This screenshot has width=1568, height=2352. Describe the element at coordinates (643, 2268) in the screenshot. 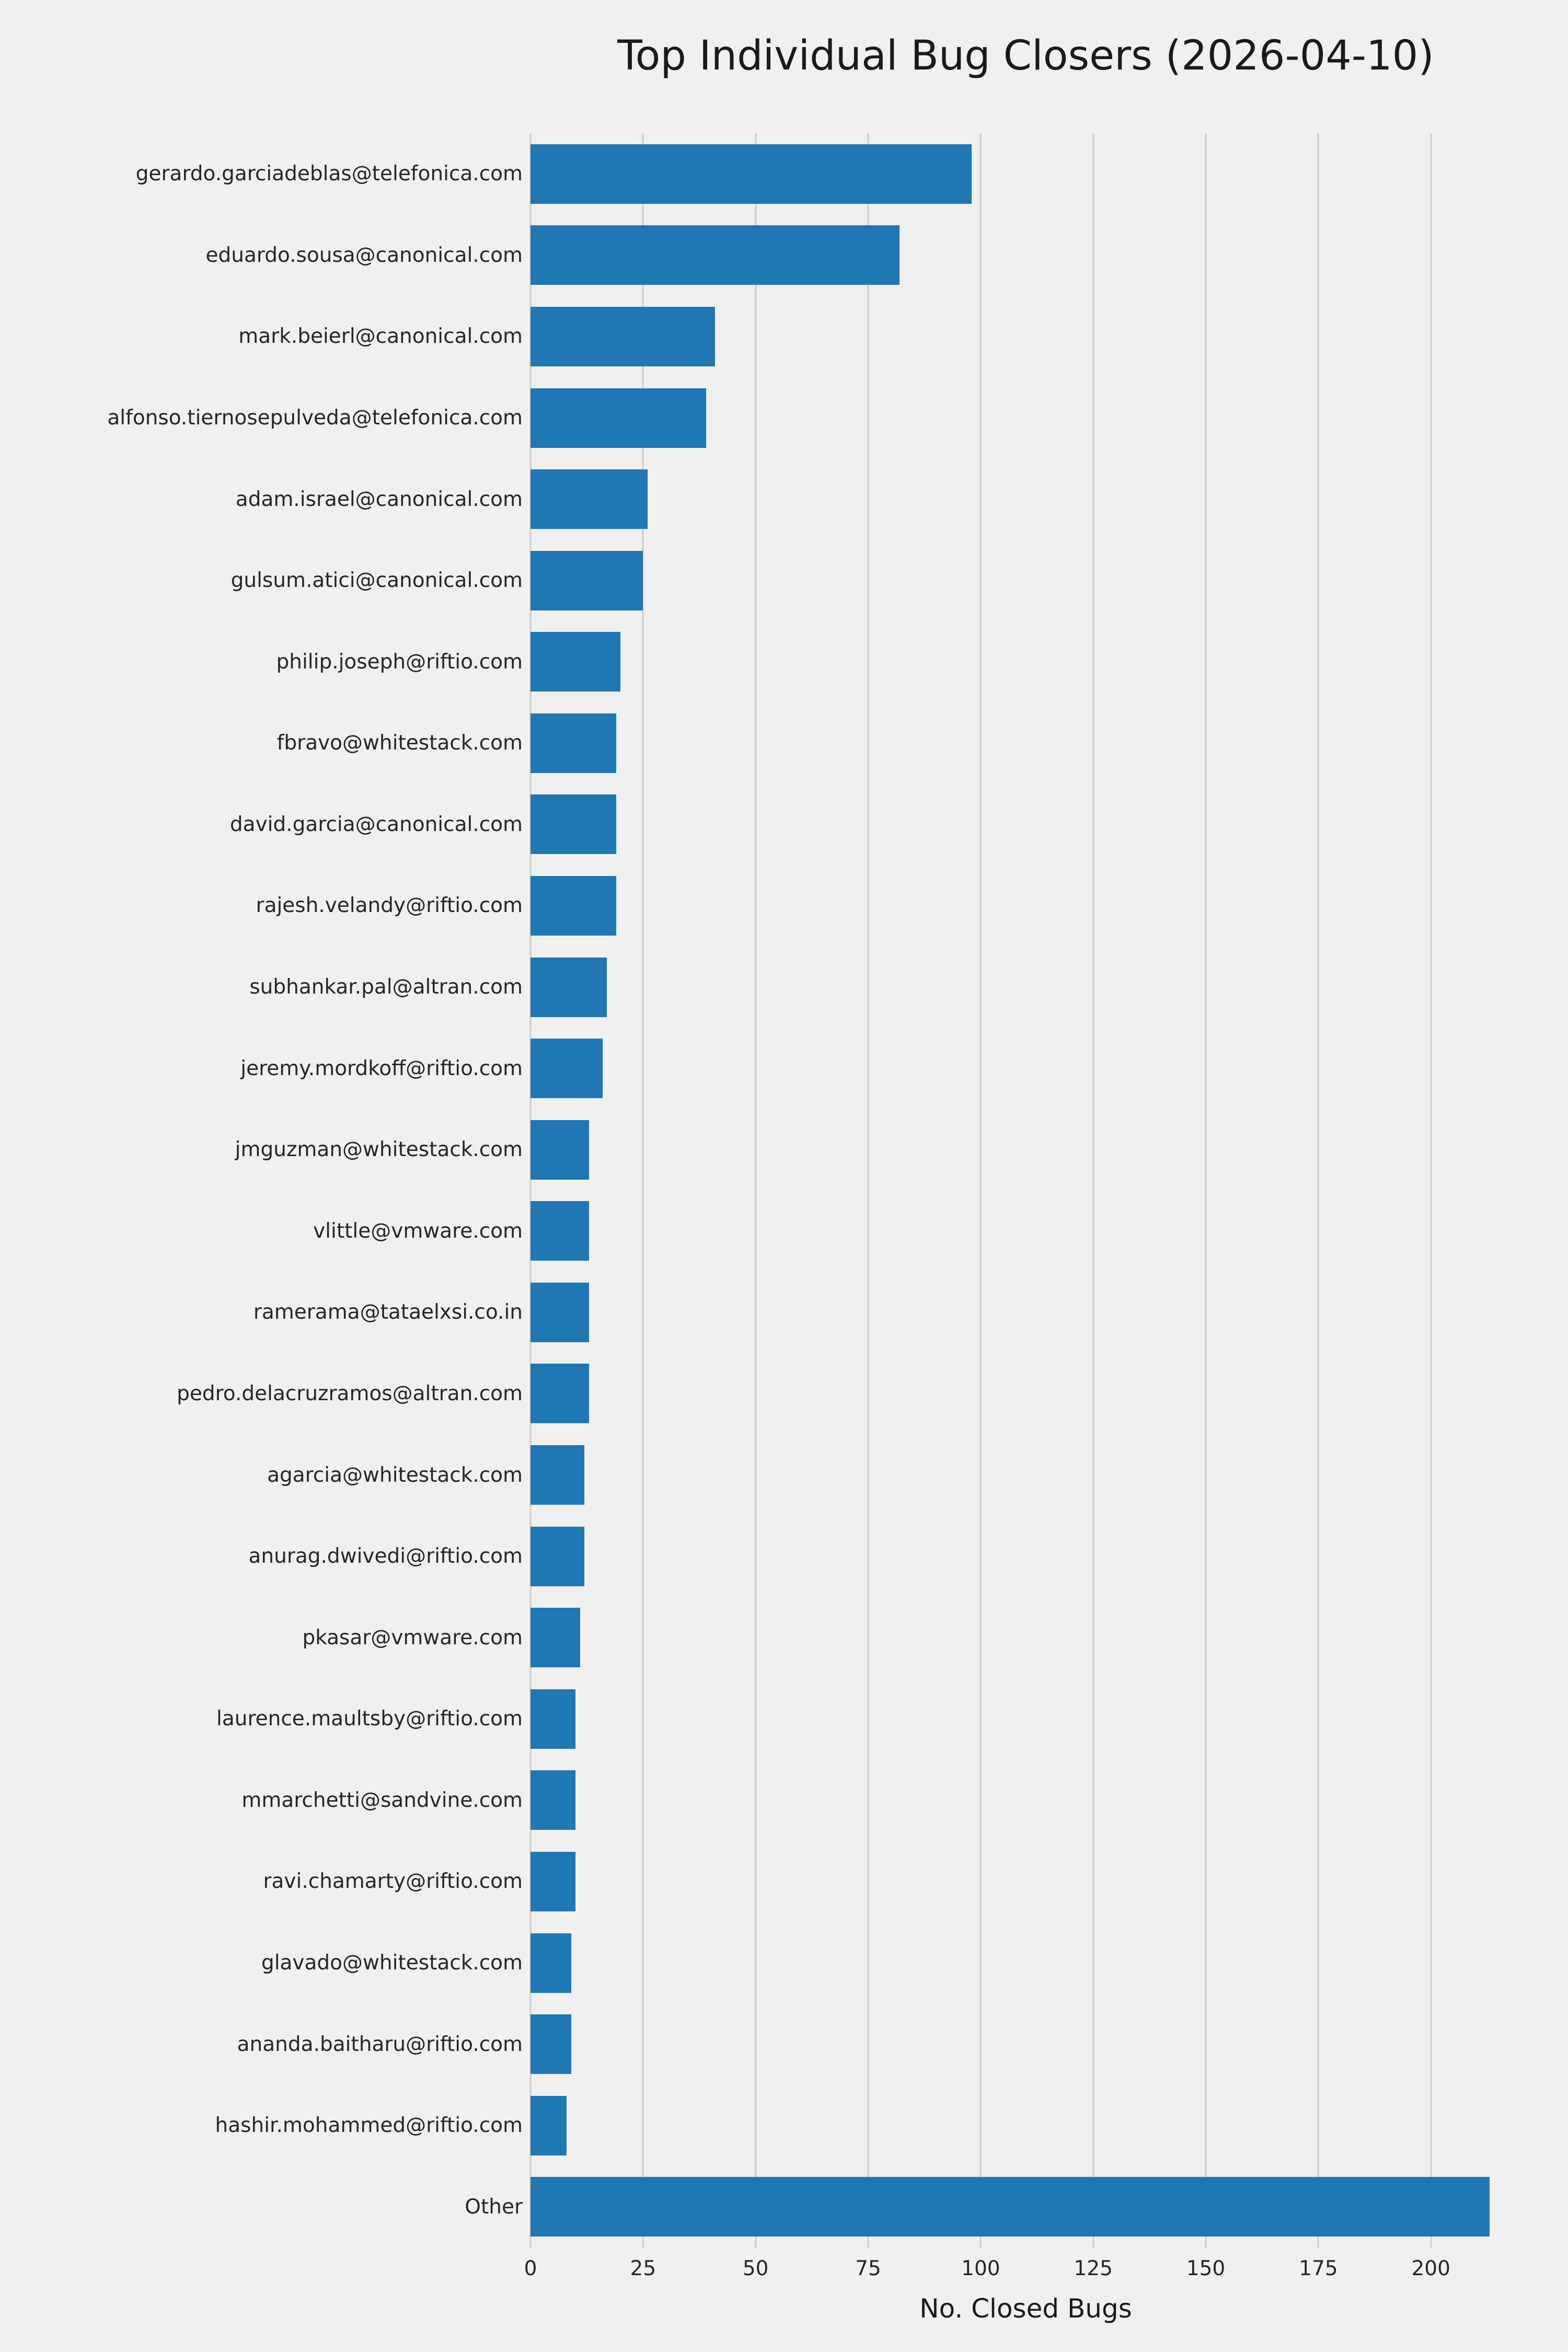

I see `x-tick-label: 25` at that location.